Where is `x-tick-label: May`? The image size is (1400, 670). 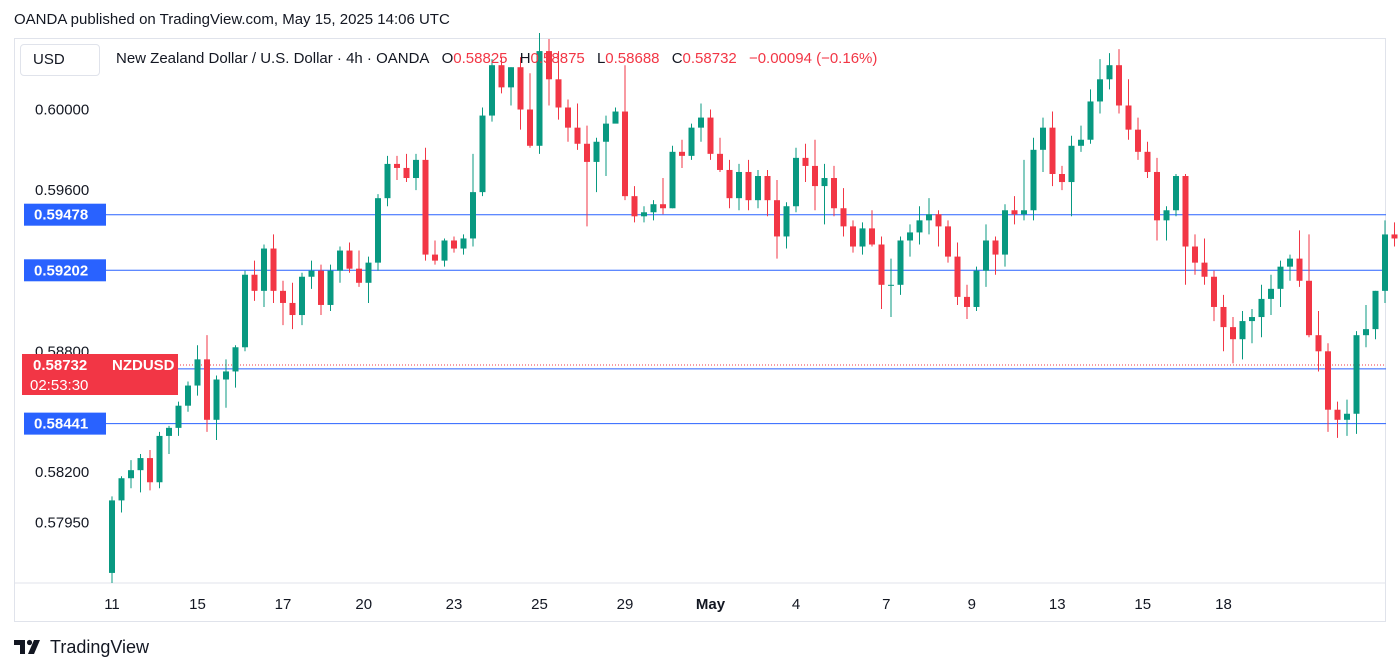 x-tick-label: May is located at coordinates (711, 604).